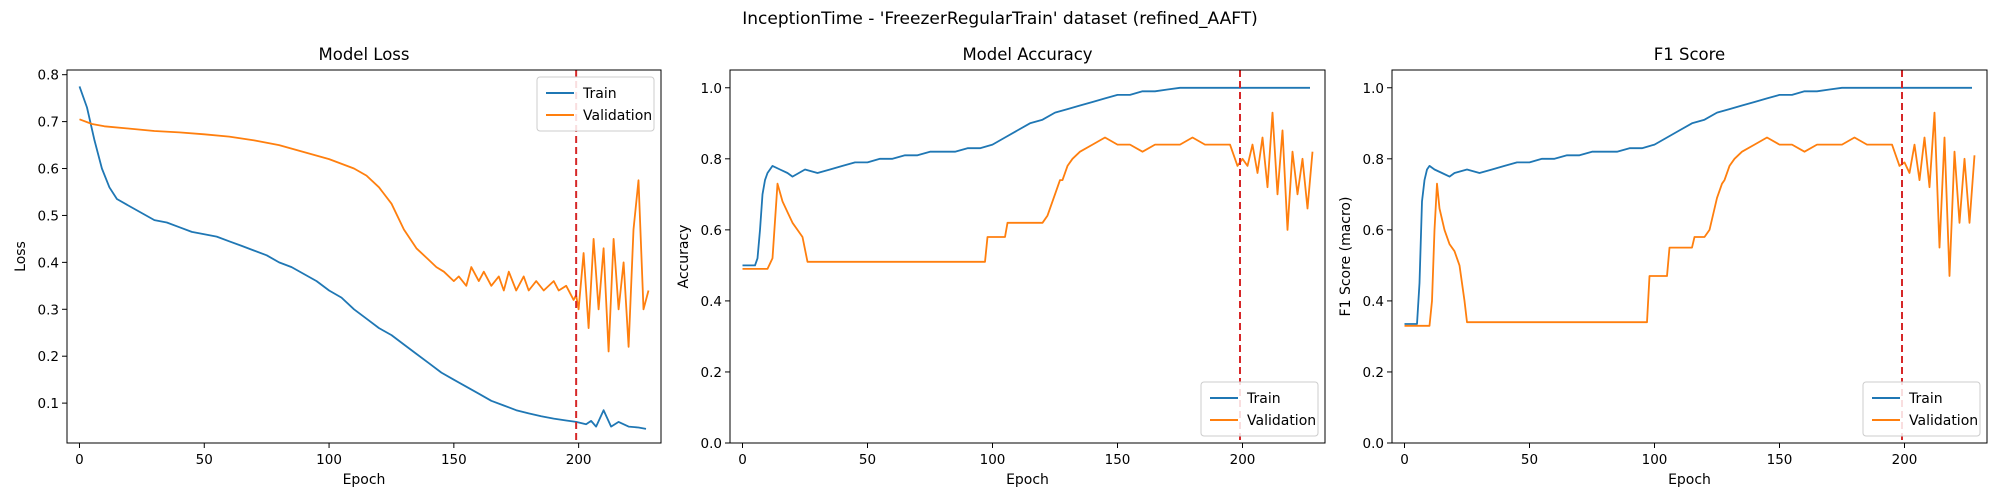  Describe the element at coordinates (48, 123) in the screenshot. I see `y-tick-label: 0.7` at that location.